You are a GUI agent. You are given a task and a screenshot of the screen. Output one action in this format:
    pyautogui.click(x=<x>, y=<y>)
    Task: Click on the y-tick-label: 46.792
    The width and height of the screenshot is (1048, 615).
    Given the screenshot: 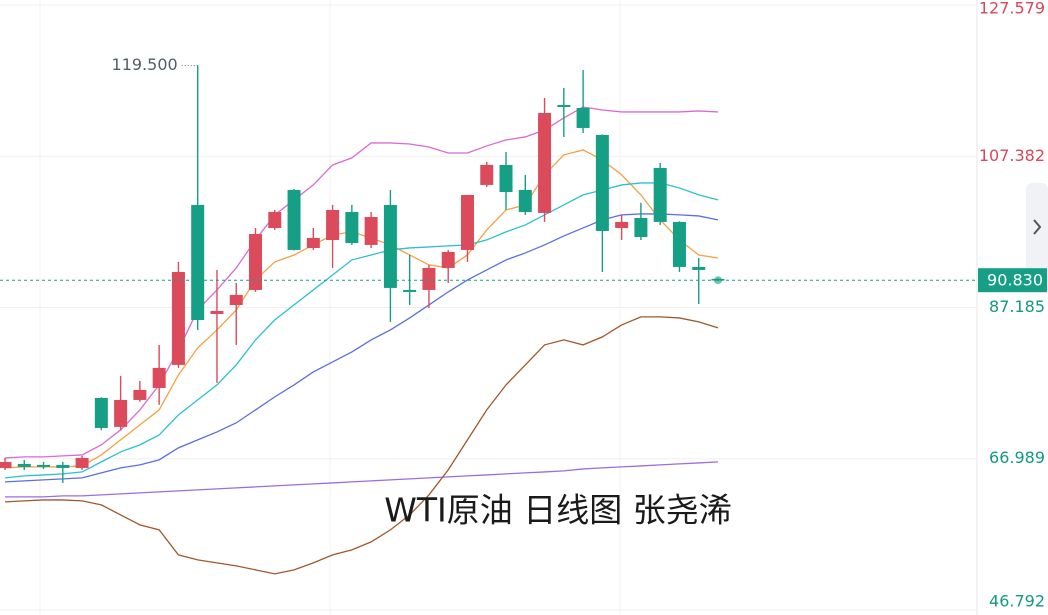 What is the action you would take?
    pyautogui.click(x=1017, y=601)
    